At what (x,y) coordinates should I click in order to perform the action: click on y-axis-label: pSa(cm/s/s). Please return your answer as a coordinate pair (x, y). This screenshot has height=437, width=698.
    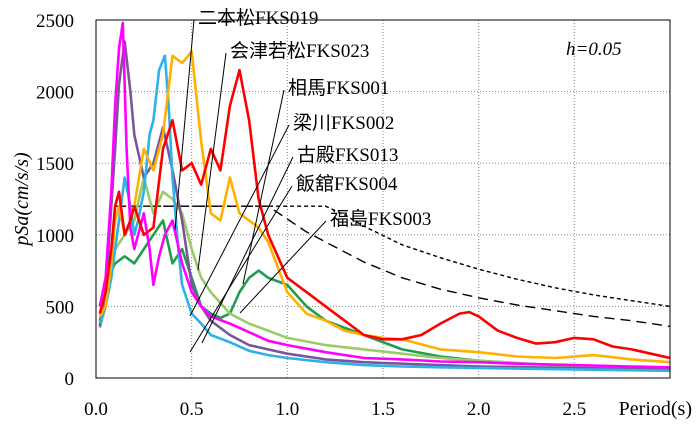
    Looking at the image, I should click on (22, 200).